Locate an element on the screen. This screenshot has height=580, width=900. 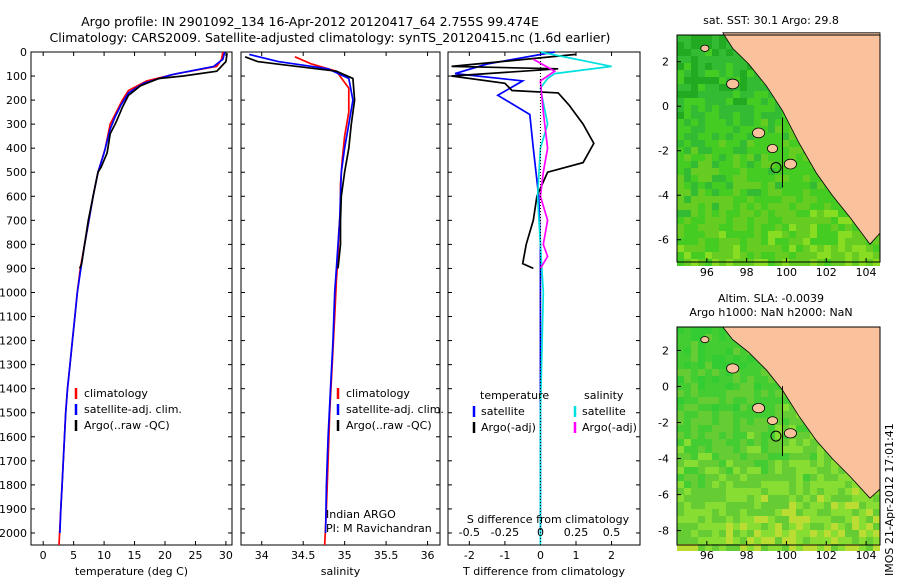
y-tick-label: 1900 is located at coordinates (13, 509).